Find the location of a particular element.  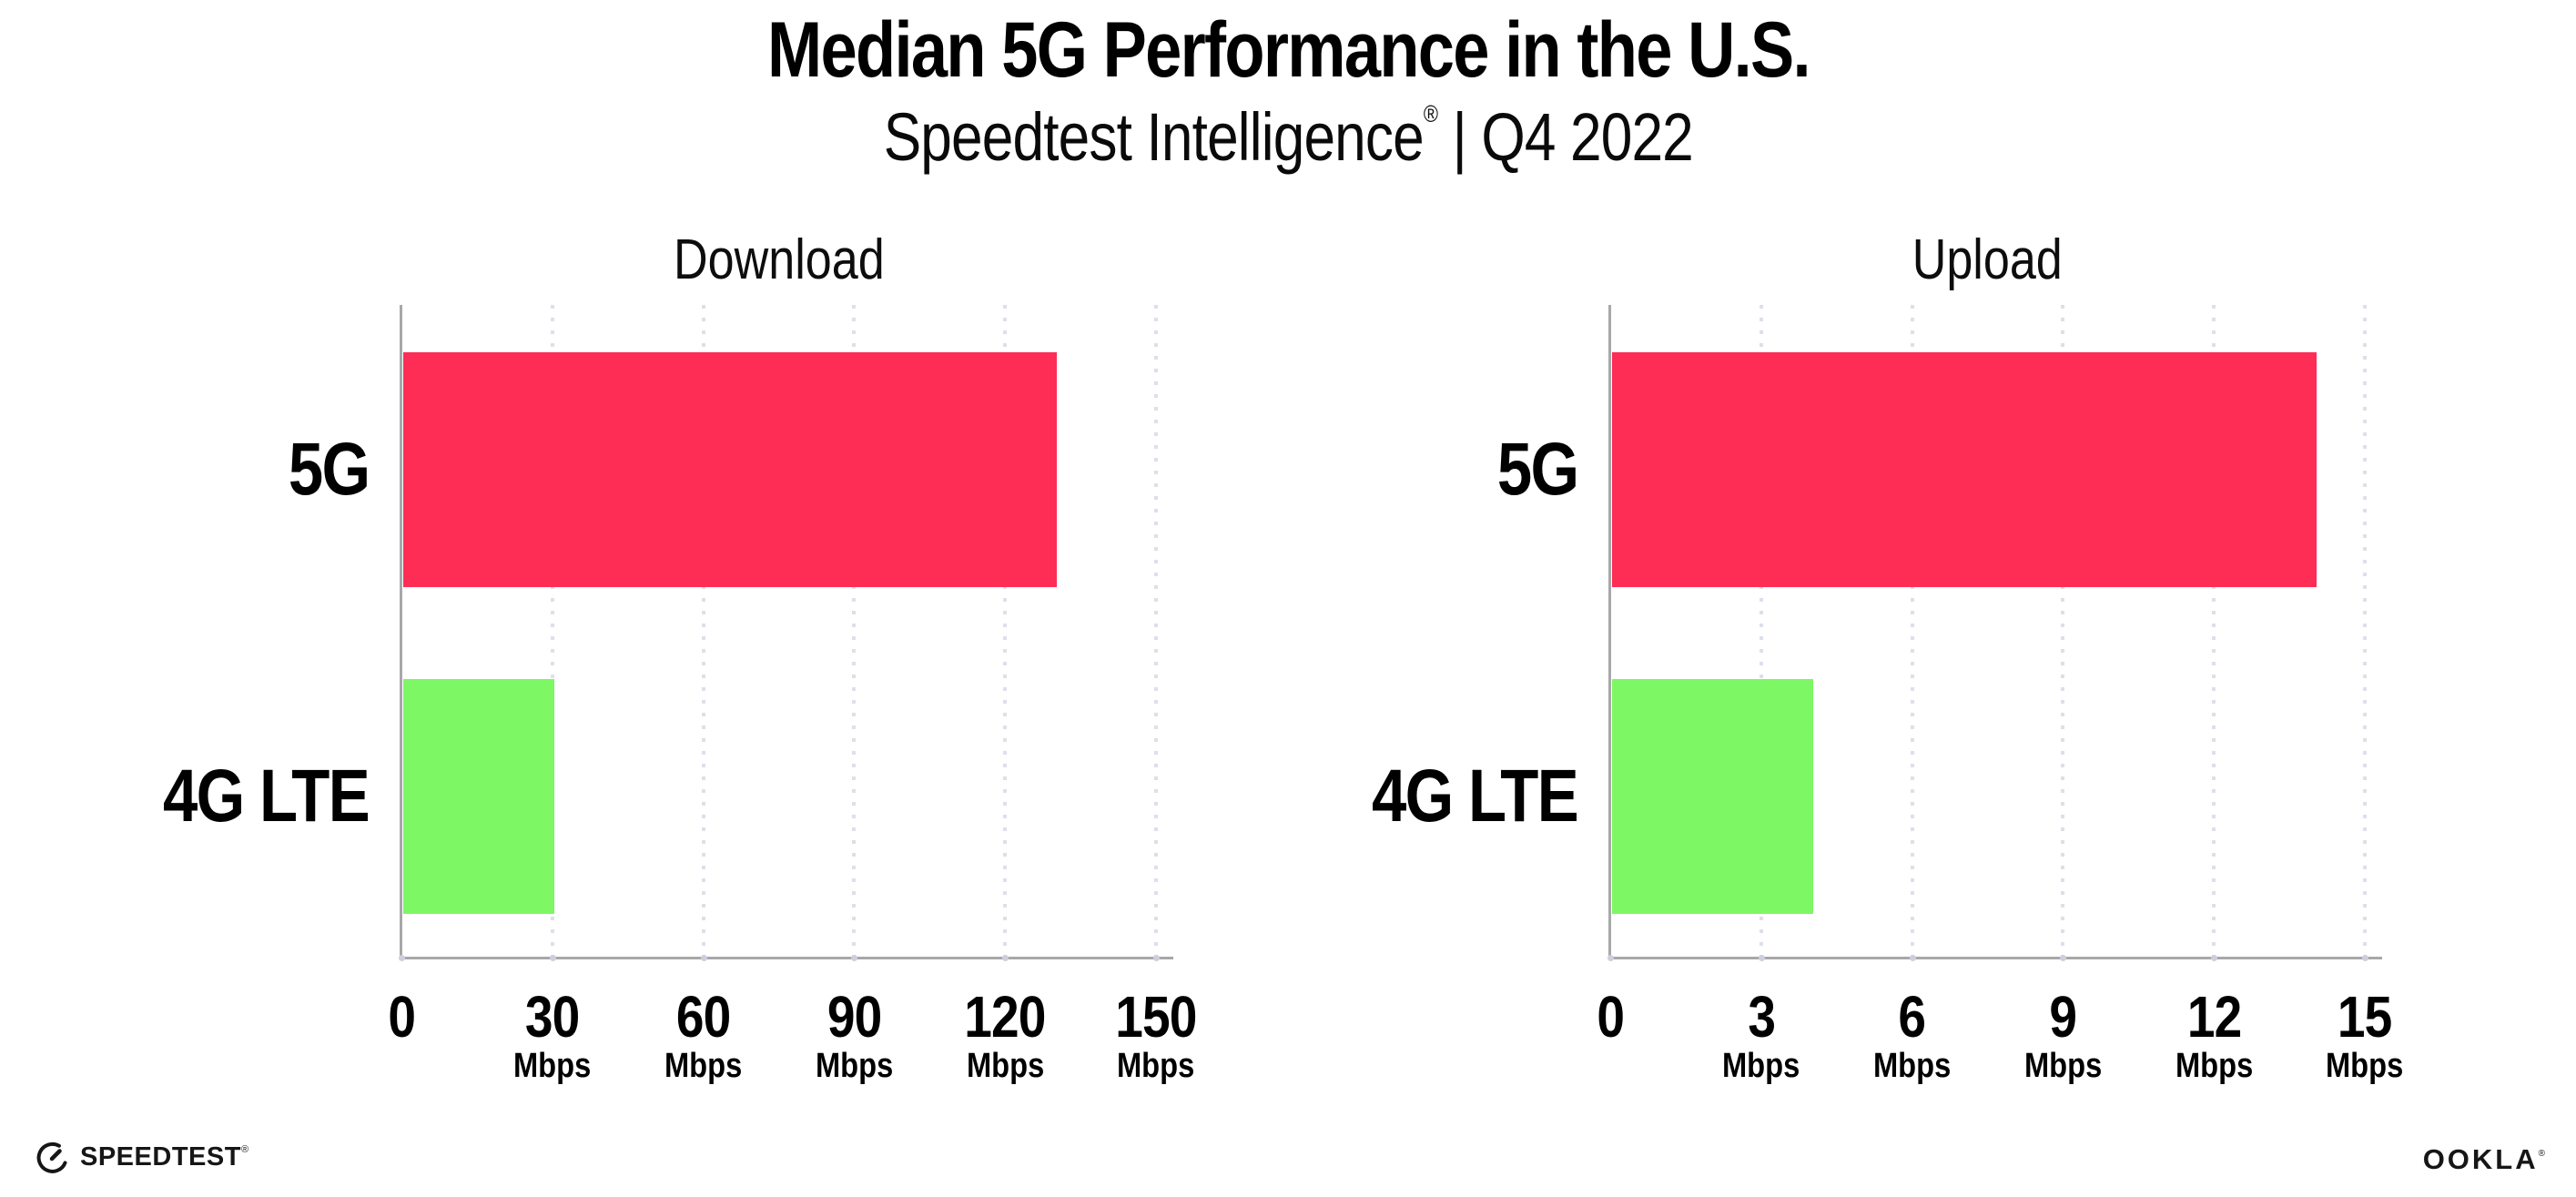

x-tick-label: 60 is located at coordinates (703, 1017).